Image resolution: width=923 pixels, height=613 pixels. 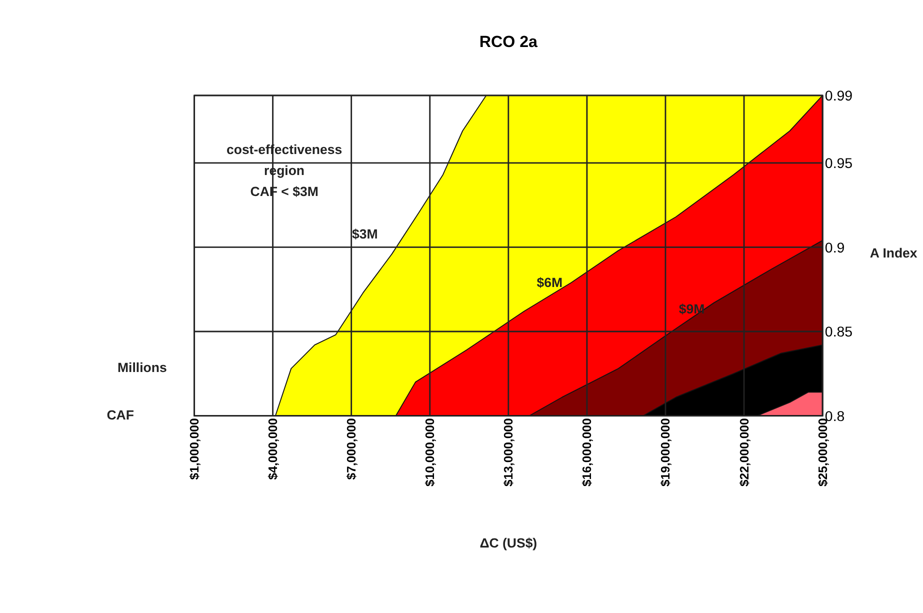 What do you see at coordinates (894, 253) in the screenshot?
I see `y-axis-title: A Index` at bounding box center [894, 253].